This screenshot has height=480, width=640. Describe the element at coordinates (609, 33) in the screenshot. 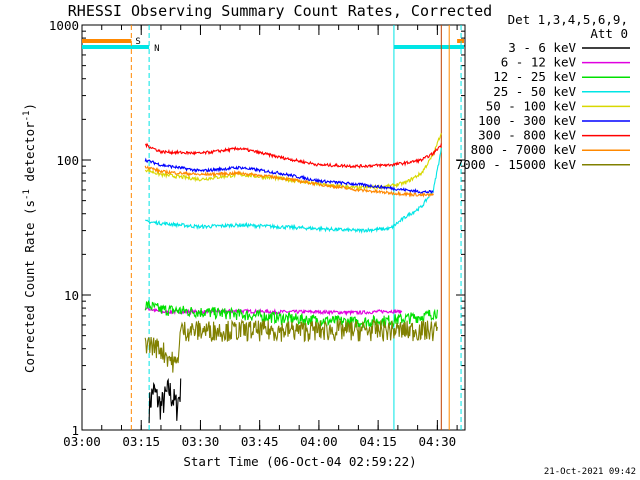

I see `legend-header-line2: Att 0` at that location.